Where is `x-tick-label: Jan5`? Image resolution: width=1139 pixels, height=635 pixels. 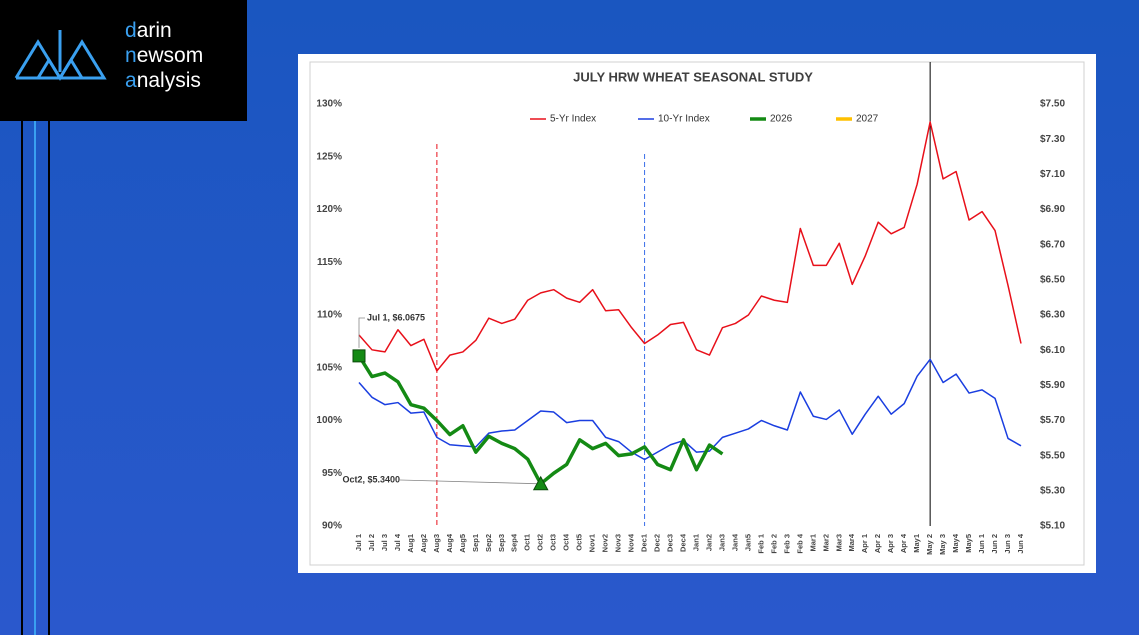 x-tick-label: Jan5 is located at coordinates (747, 542).